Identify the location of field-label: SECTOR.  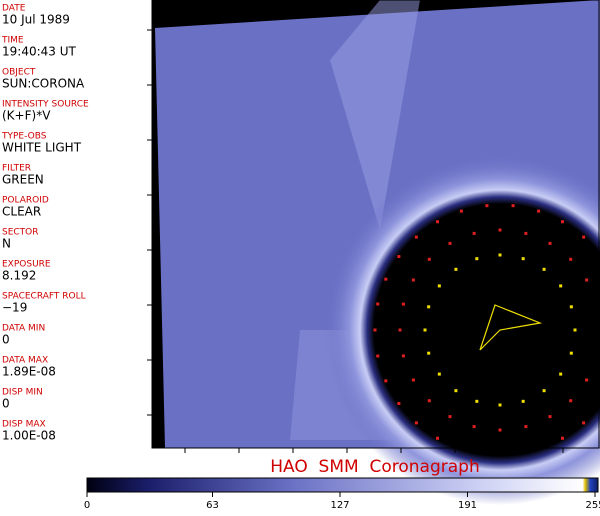
(20, 233).